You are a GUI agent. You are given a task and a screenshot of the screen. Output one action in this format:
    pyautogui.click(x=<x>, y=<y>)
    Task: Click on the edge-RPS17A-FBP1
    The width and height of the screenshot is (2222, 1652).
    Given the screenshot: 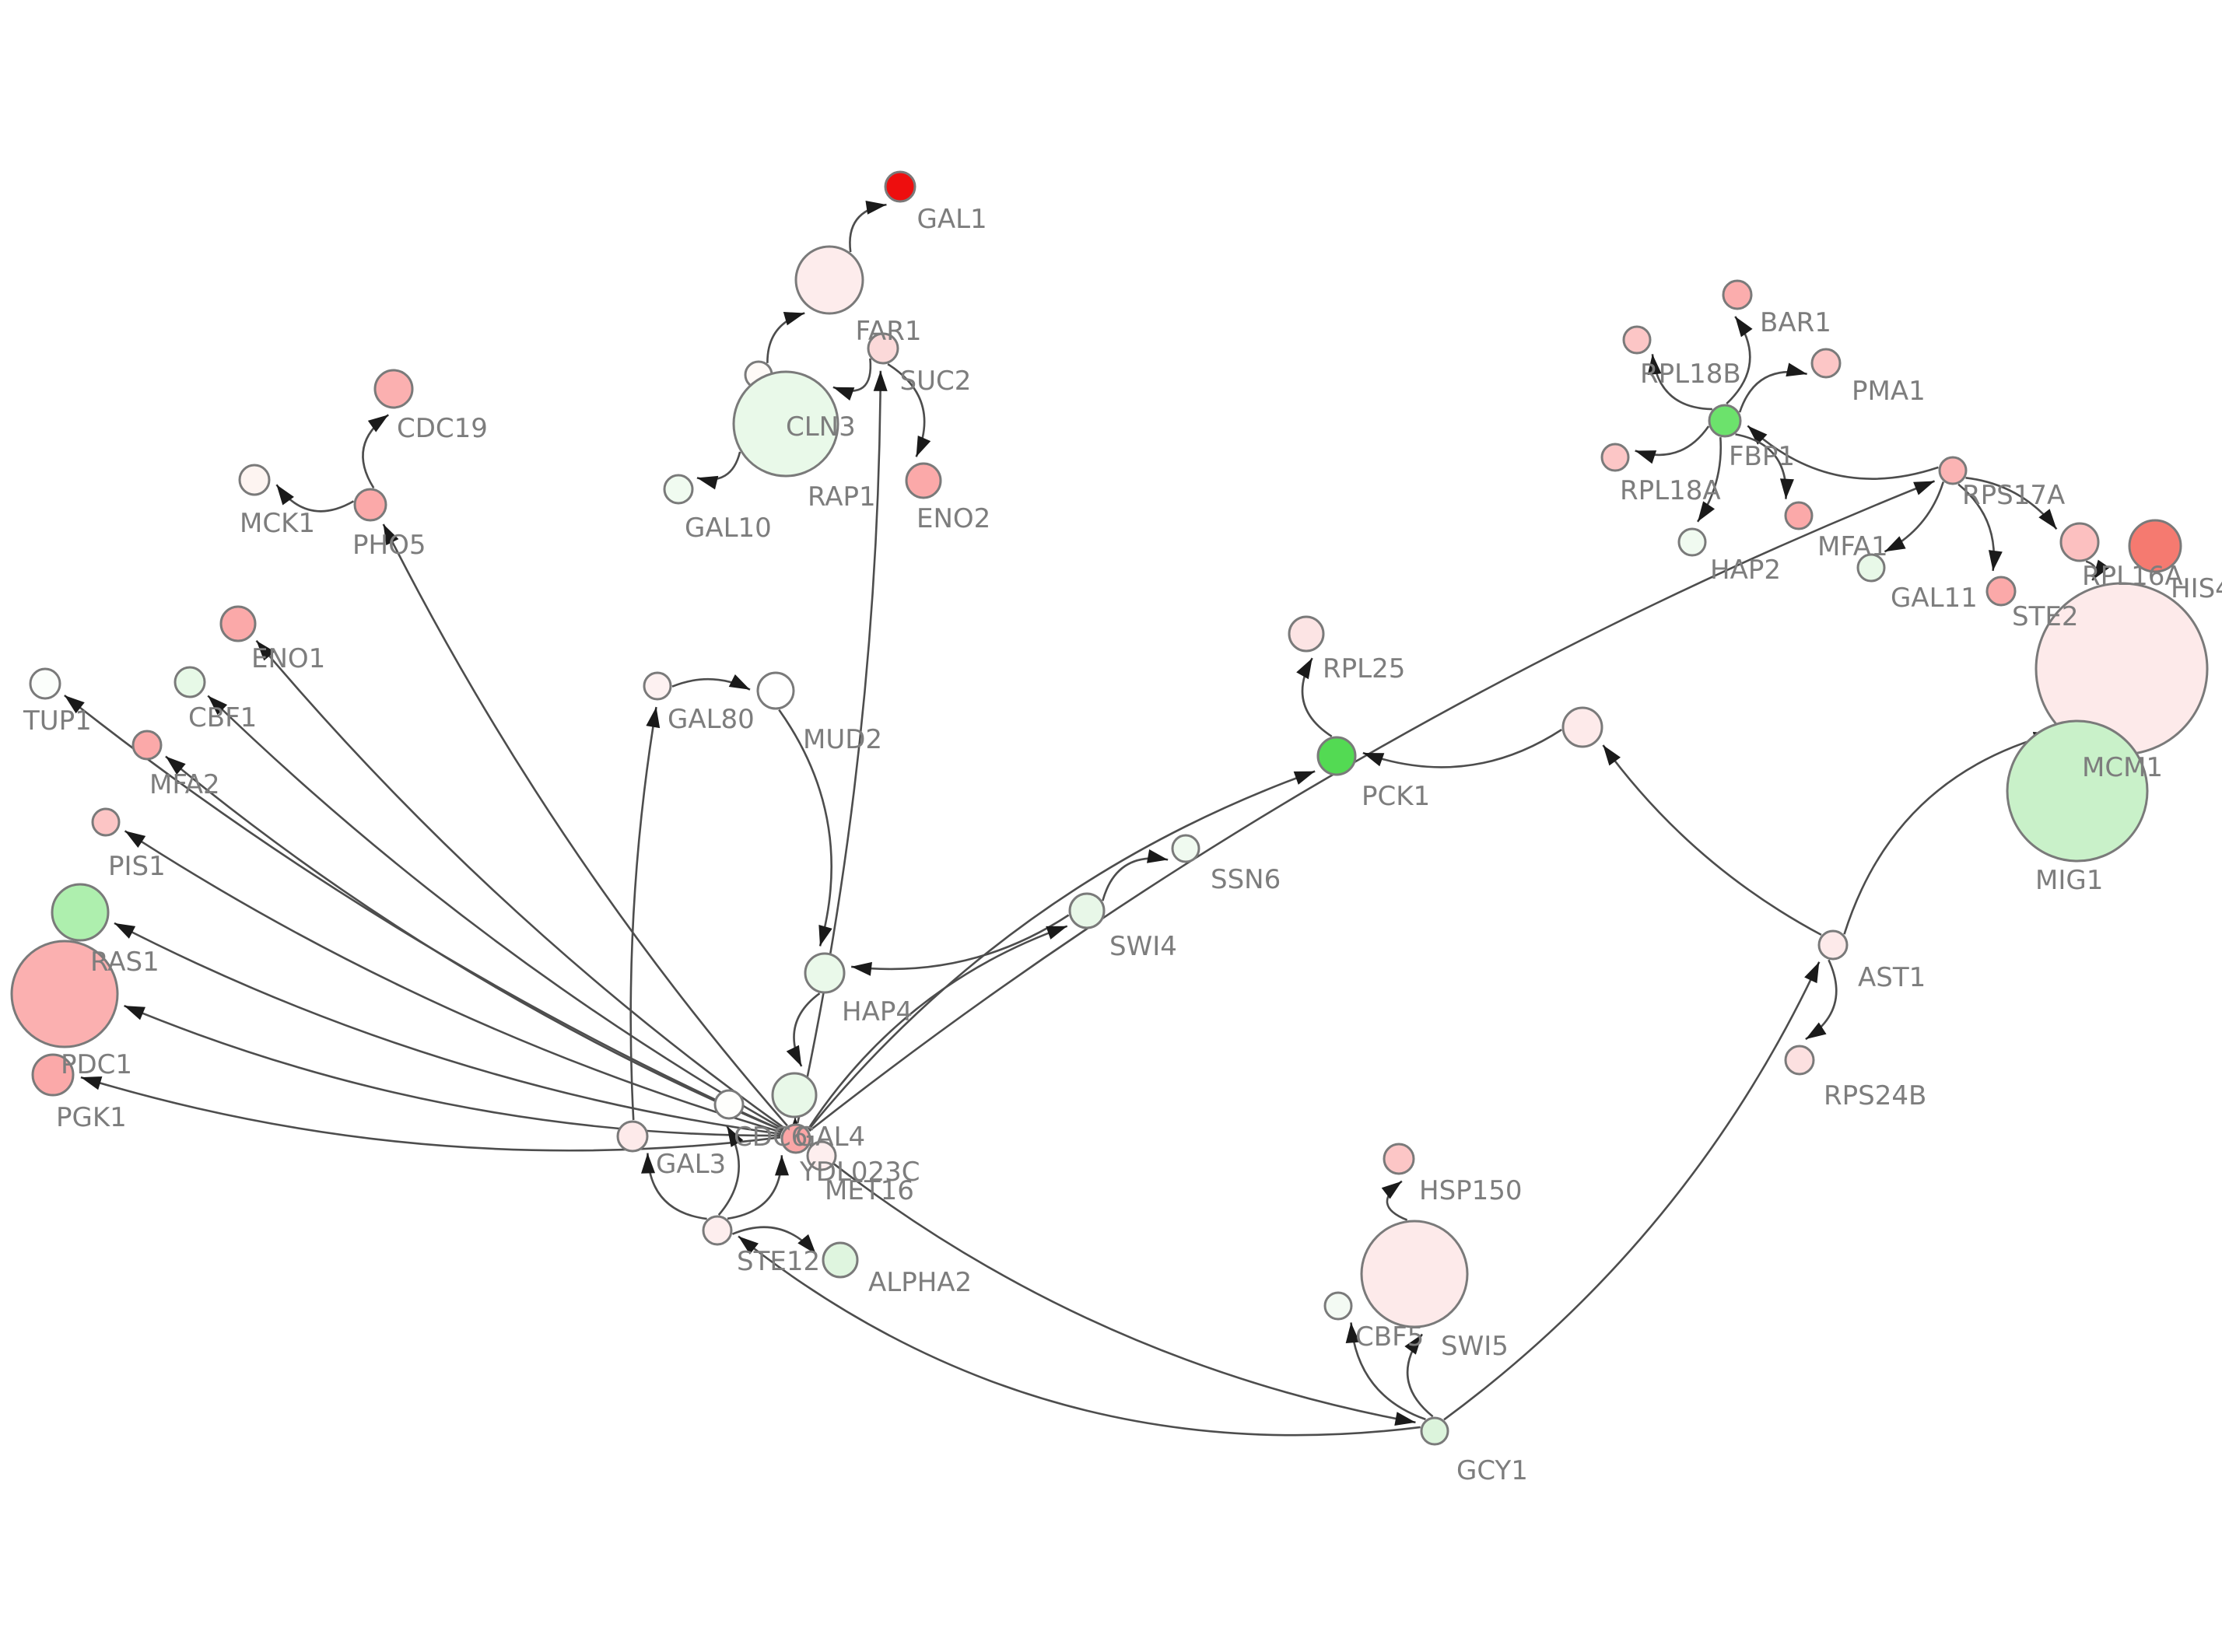 What is the action you would take?
    pyautogui.click(x=1843, y=453)
    